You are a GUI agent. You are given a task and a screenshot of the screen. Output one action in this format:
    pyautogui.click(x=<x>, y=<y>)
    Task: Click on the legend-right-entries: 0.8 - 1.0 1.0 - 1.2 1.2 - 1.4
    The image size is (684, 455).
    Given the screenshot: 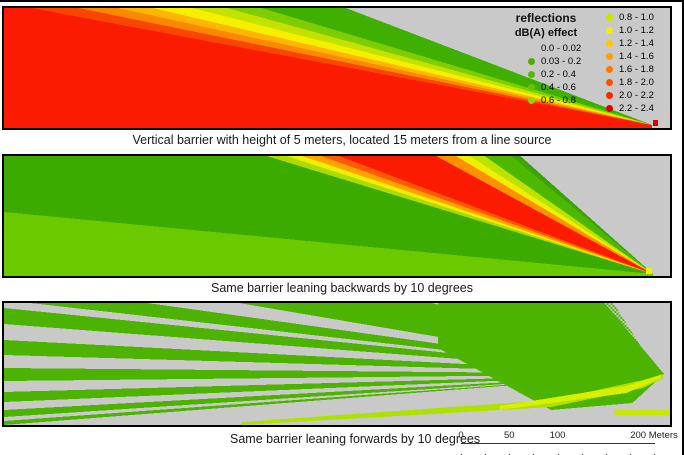 What is the action you would take?
    pyautogui.click(x=636, y=63)
    